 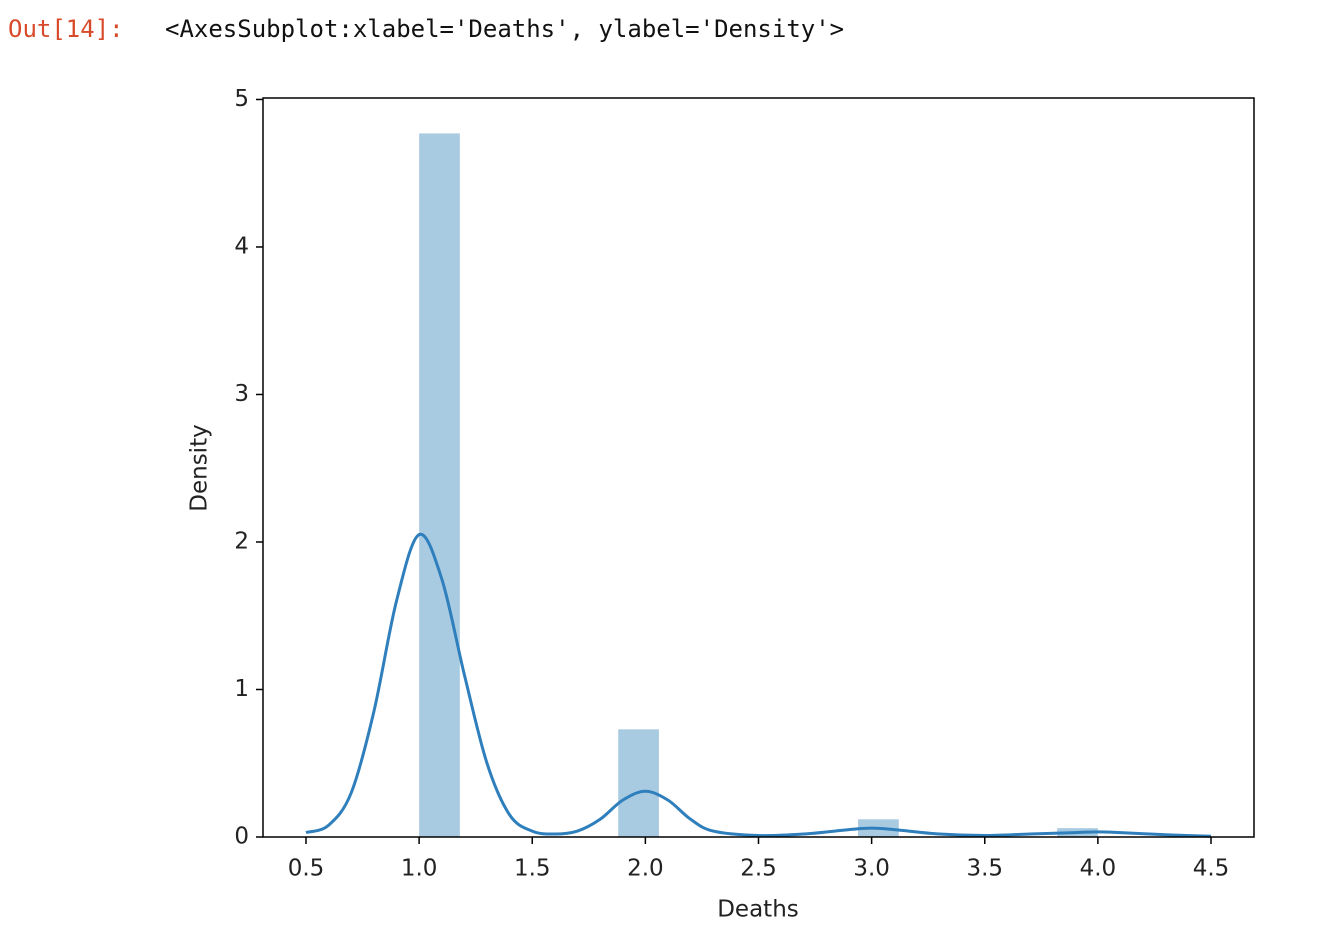 I want to click on x-tick-label: 3.0, so click(x=871, y=869).